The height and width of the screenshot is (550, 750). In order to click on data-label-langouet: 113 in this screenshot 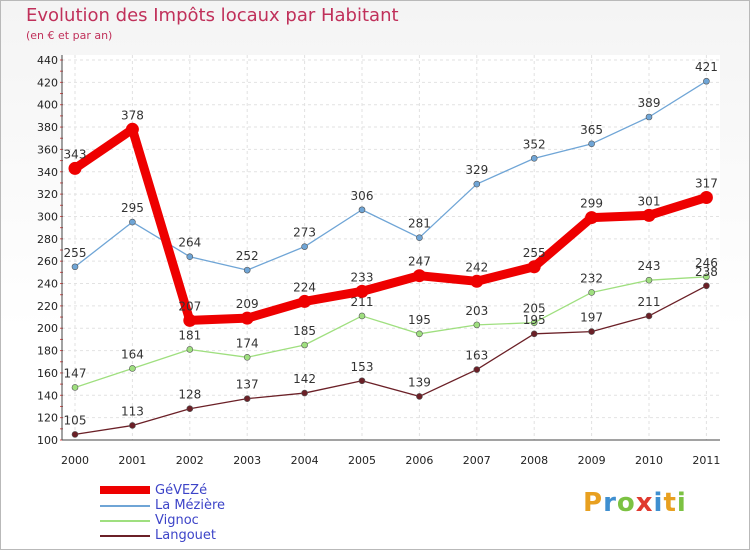, I will do `click(132, 411)`.